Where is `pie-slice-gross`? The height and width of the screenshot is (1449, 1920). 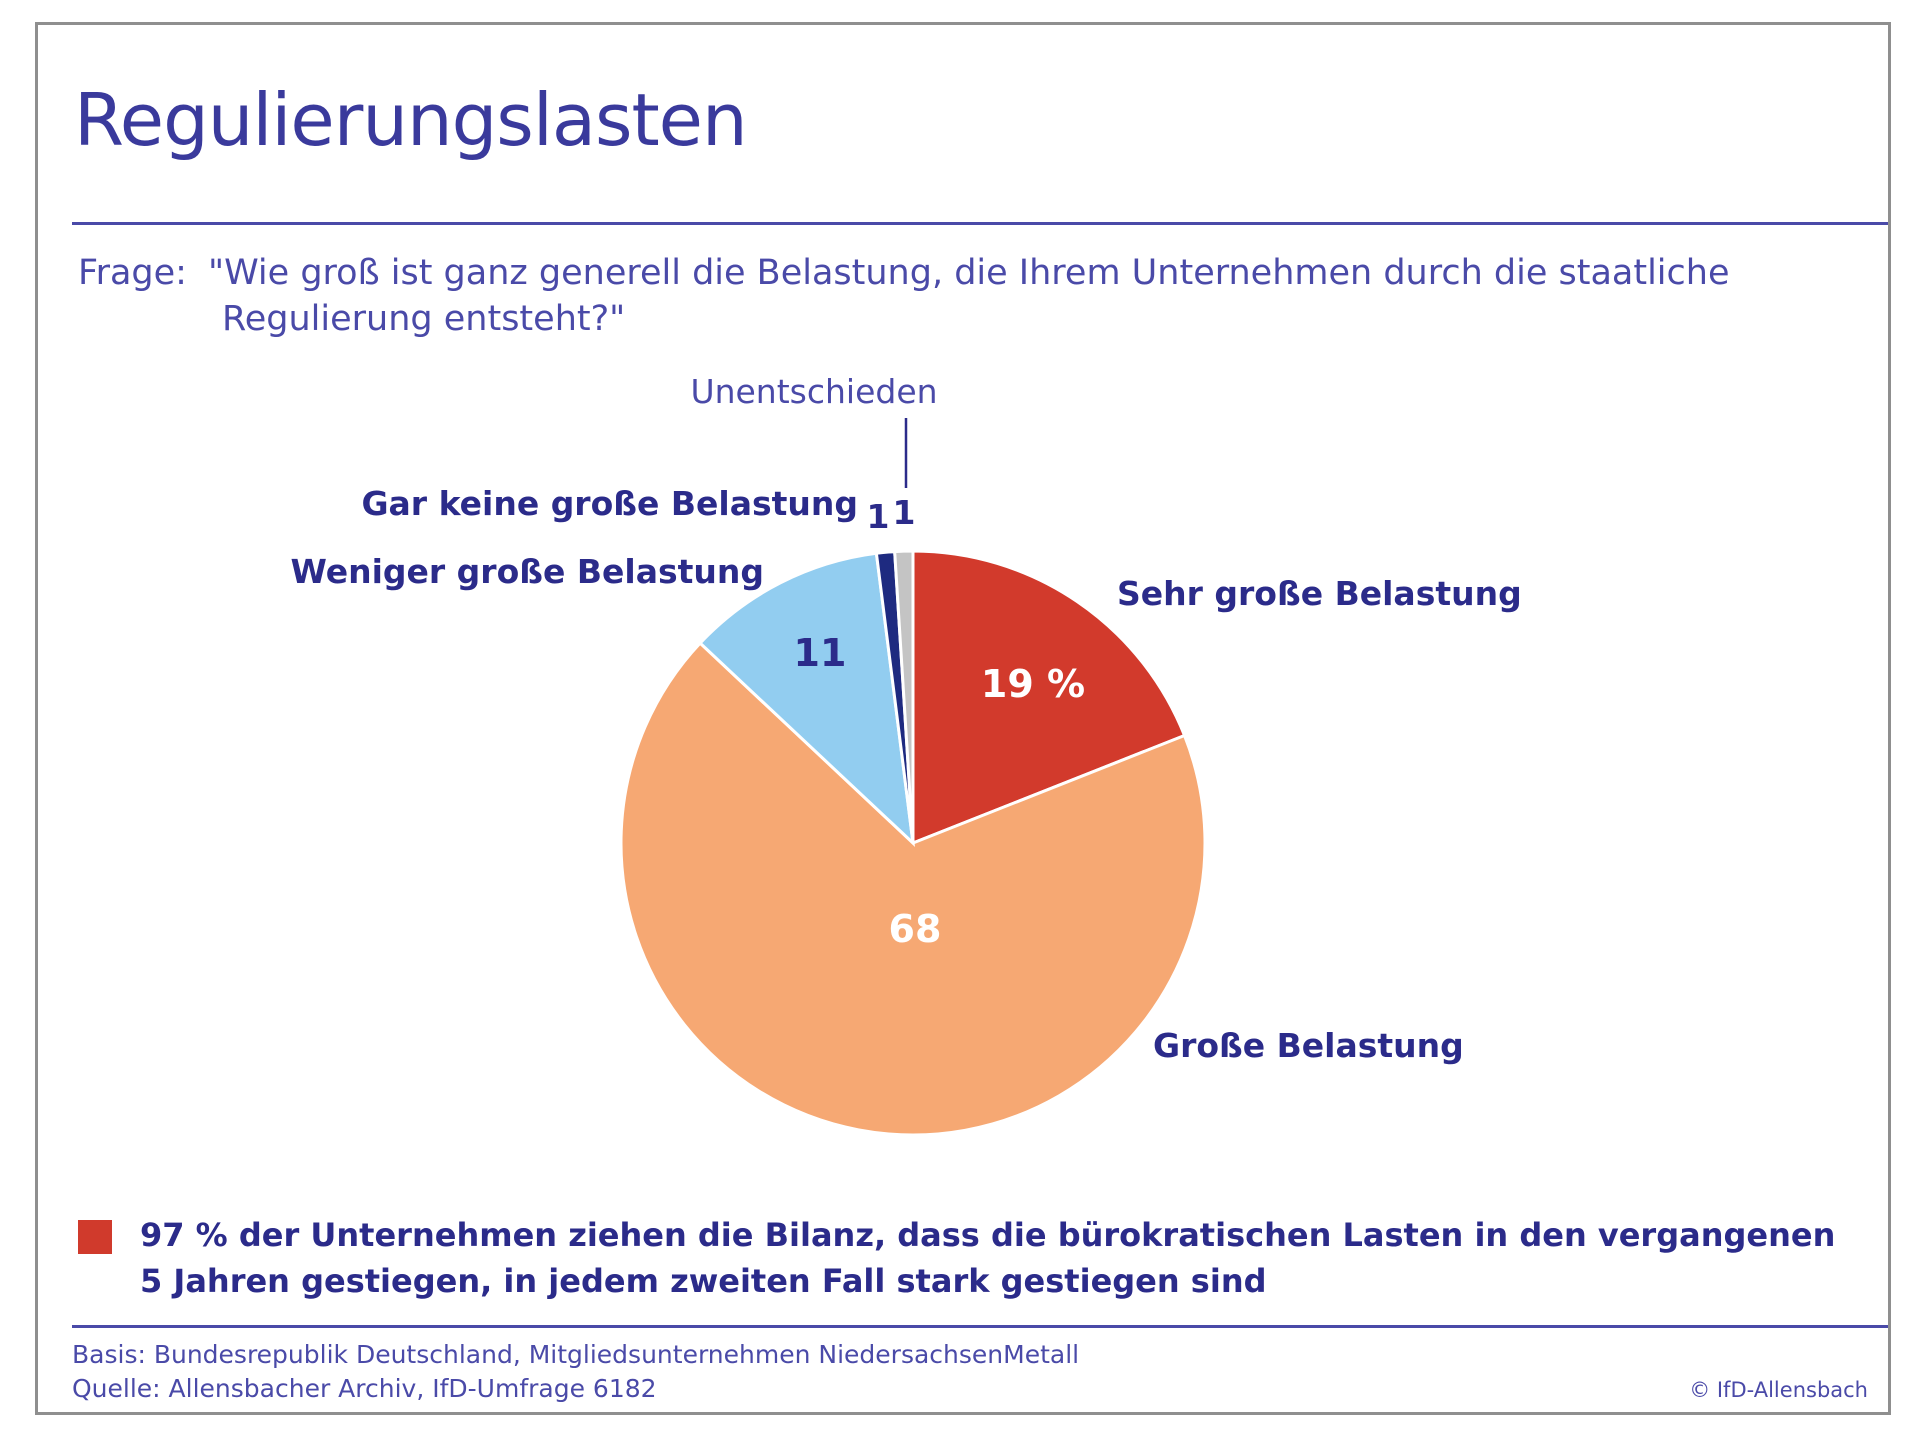
pie-slice-gross is located at coordinates (913, 888).